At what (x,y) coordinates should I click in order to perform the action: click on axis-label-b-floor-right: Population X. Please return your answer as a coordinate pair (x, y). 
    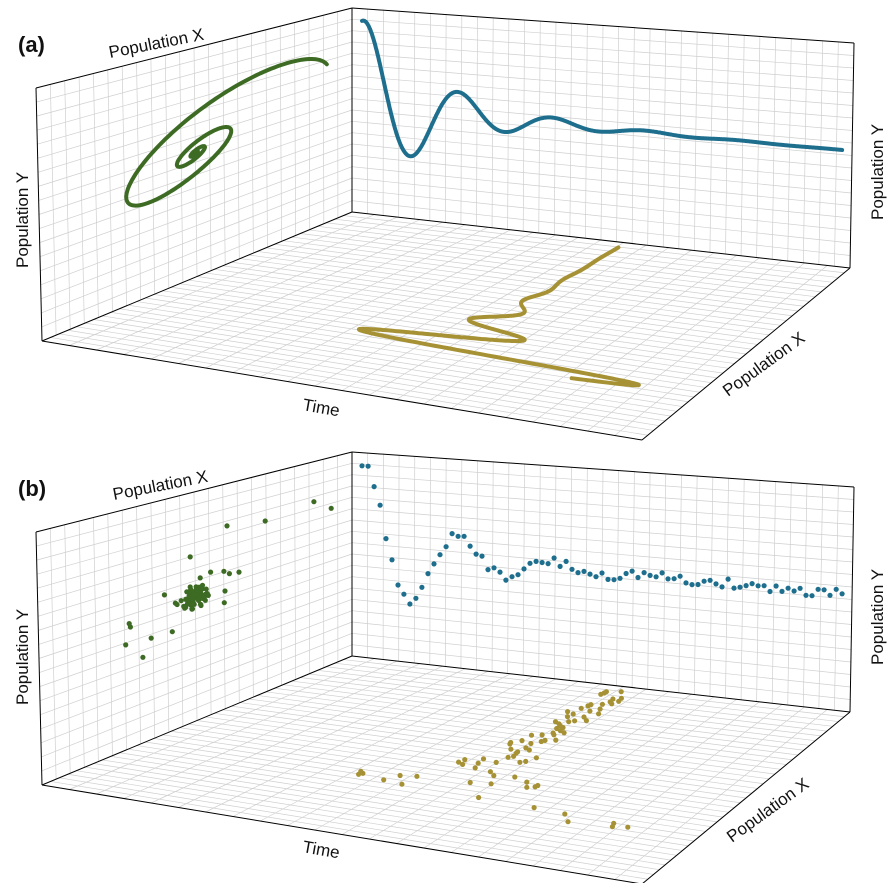
    Looking at the image, I should click on (767, 810).